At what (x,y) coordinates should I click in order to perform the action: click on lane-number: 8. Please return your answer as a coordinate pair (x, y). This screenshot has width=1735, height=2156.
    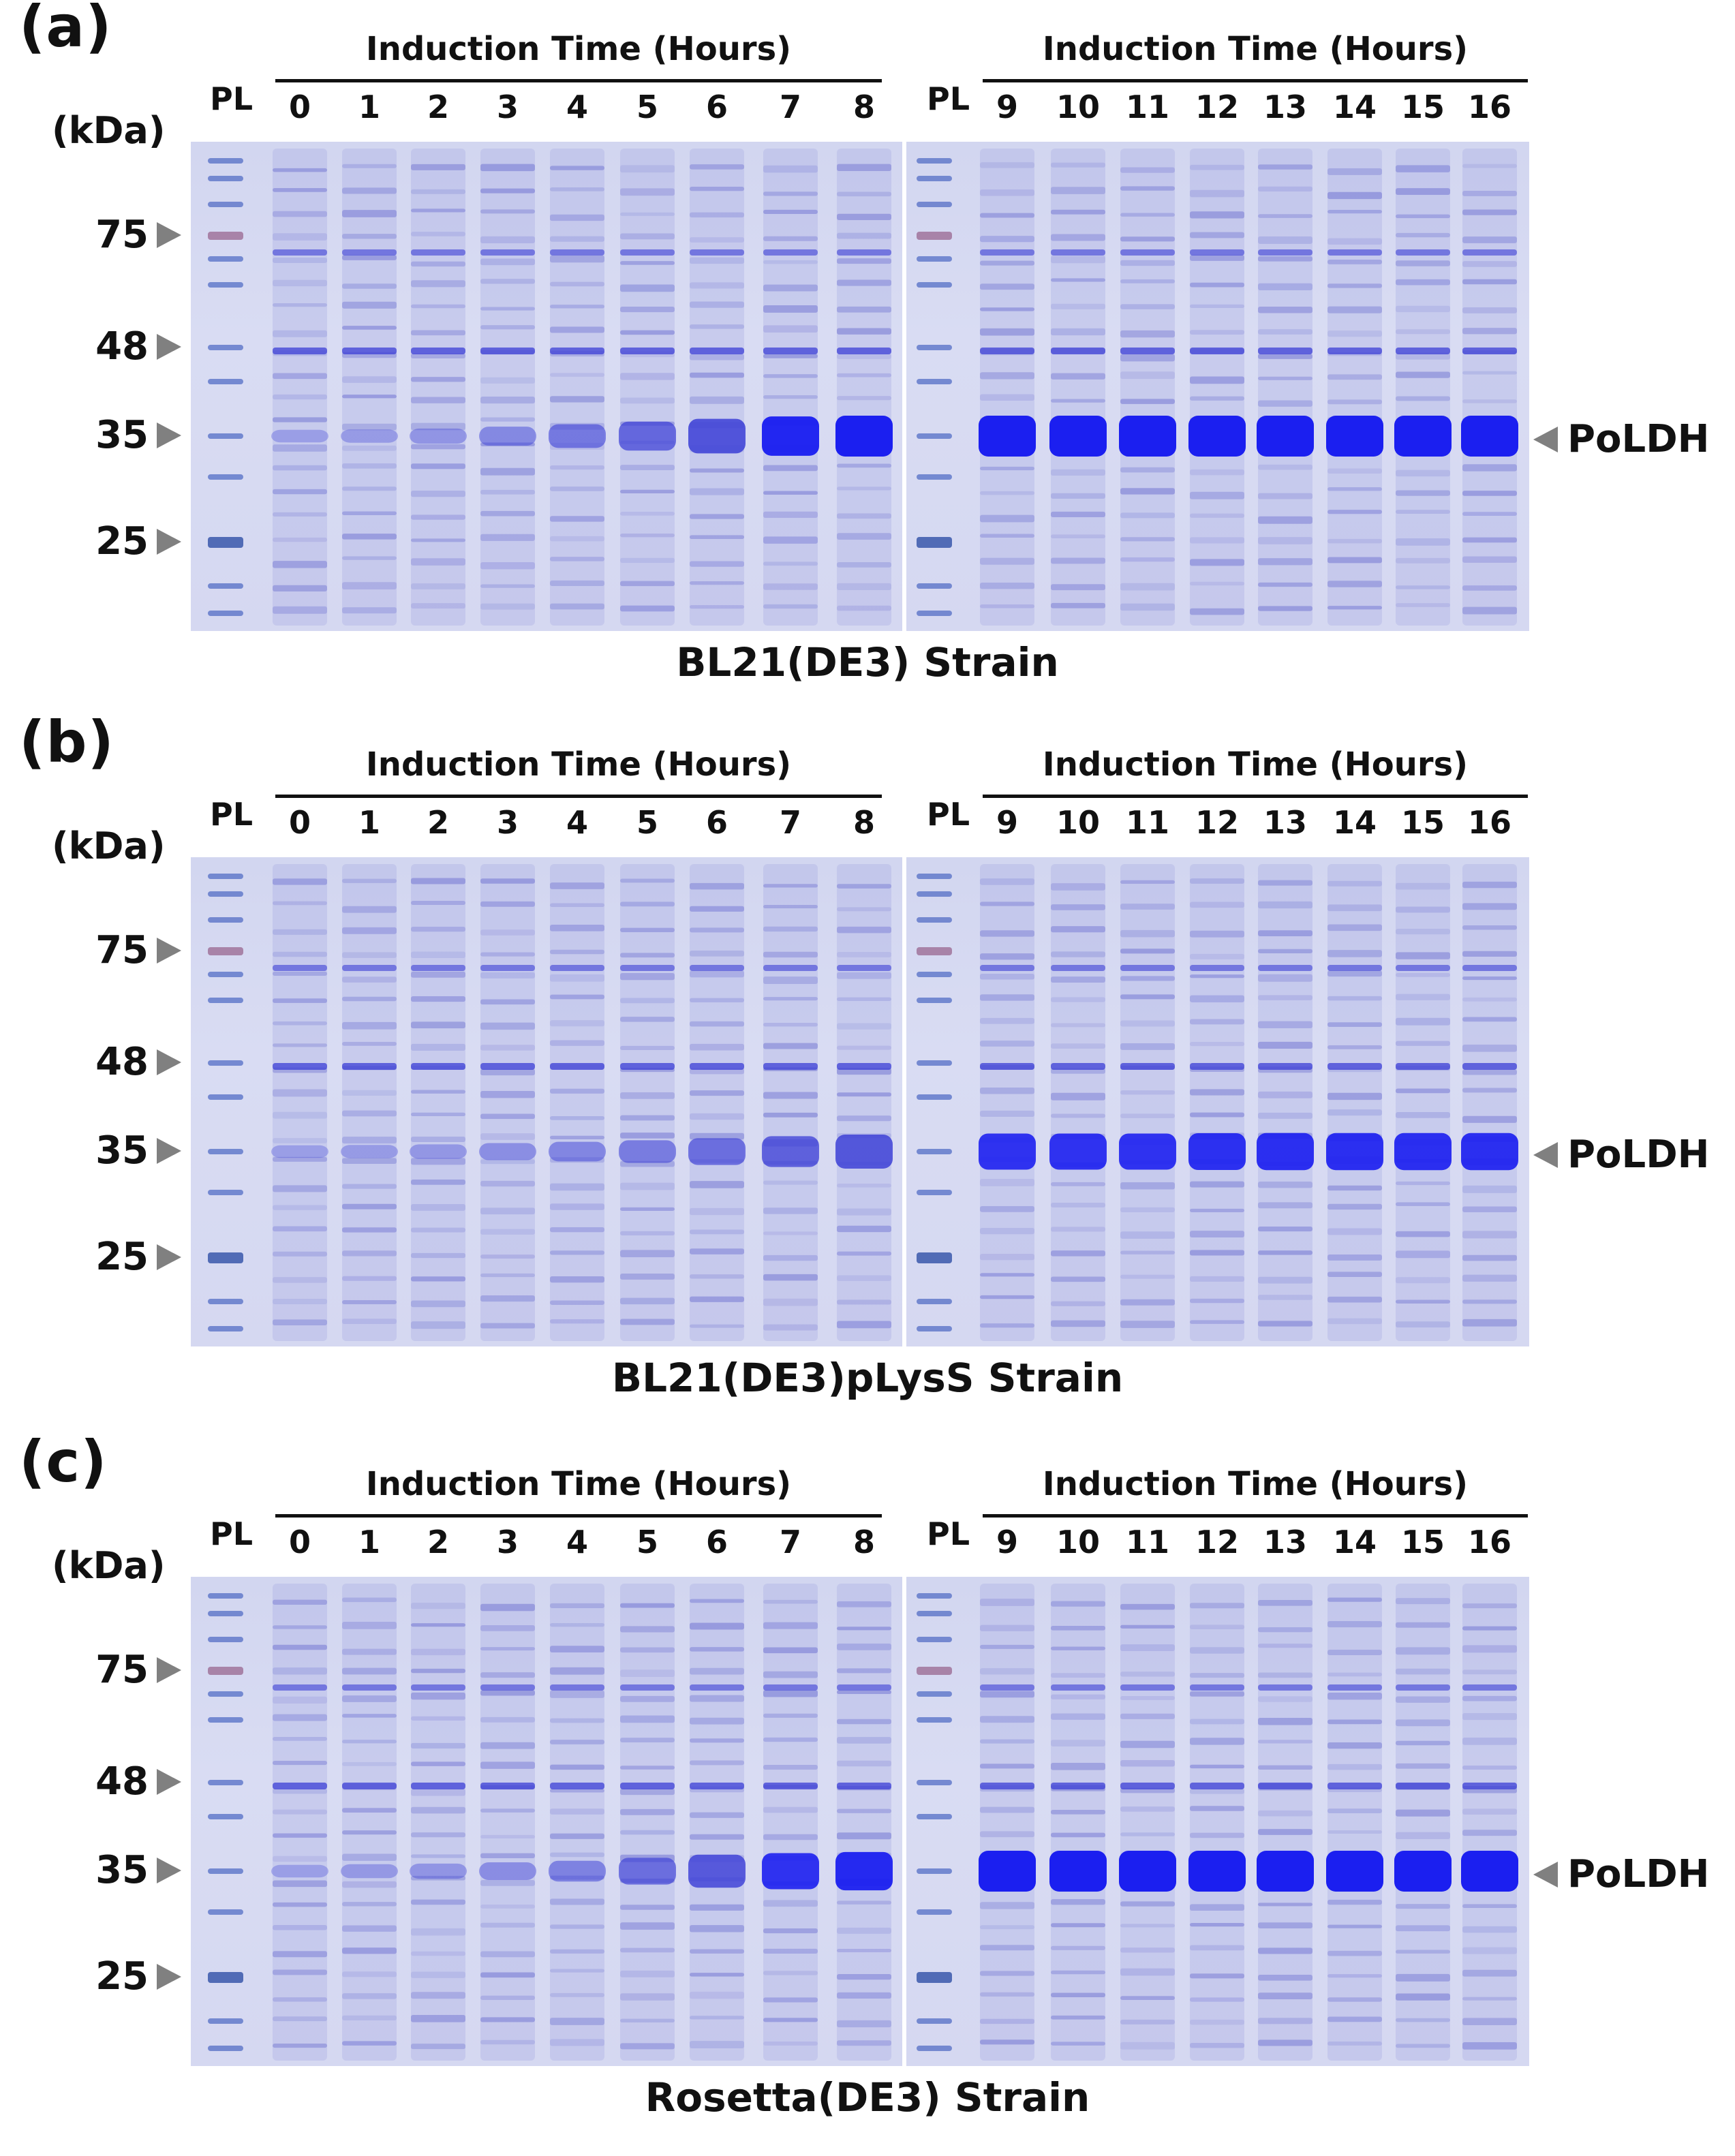
    Looking at the image, I should click on (864, 107).